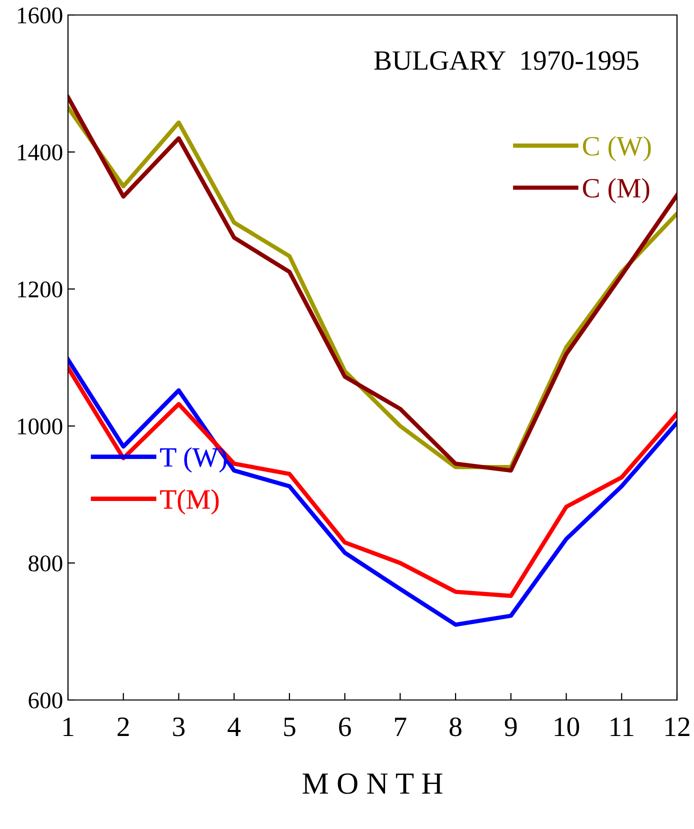  I want to click on y-tick-label: 1200, so click(40, 289).